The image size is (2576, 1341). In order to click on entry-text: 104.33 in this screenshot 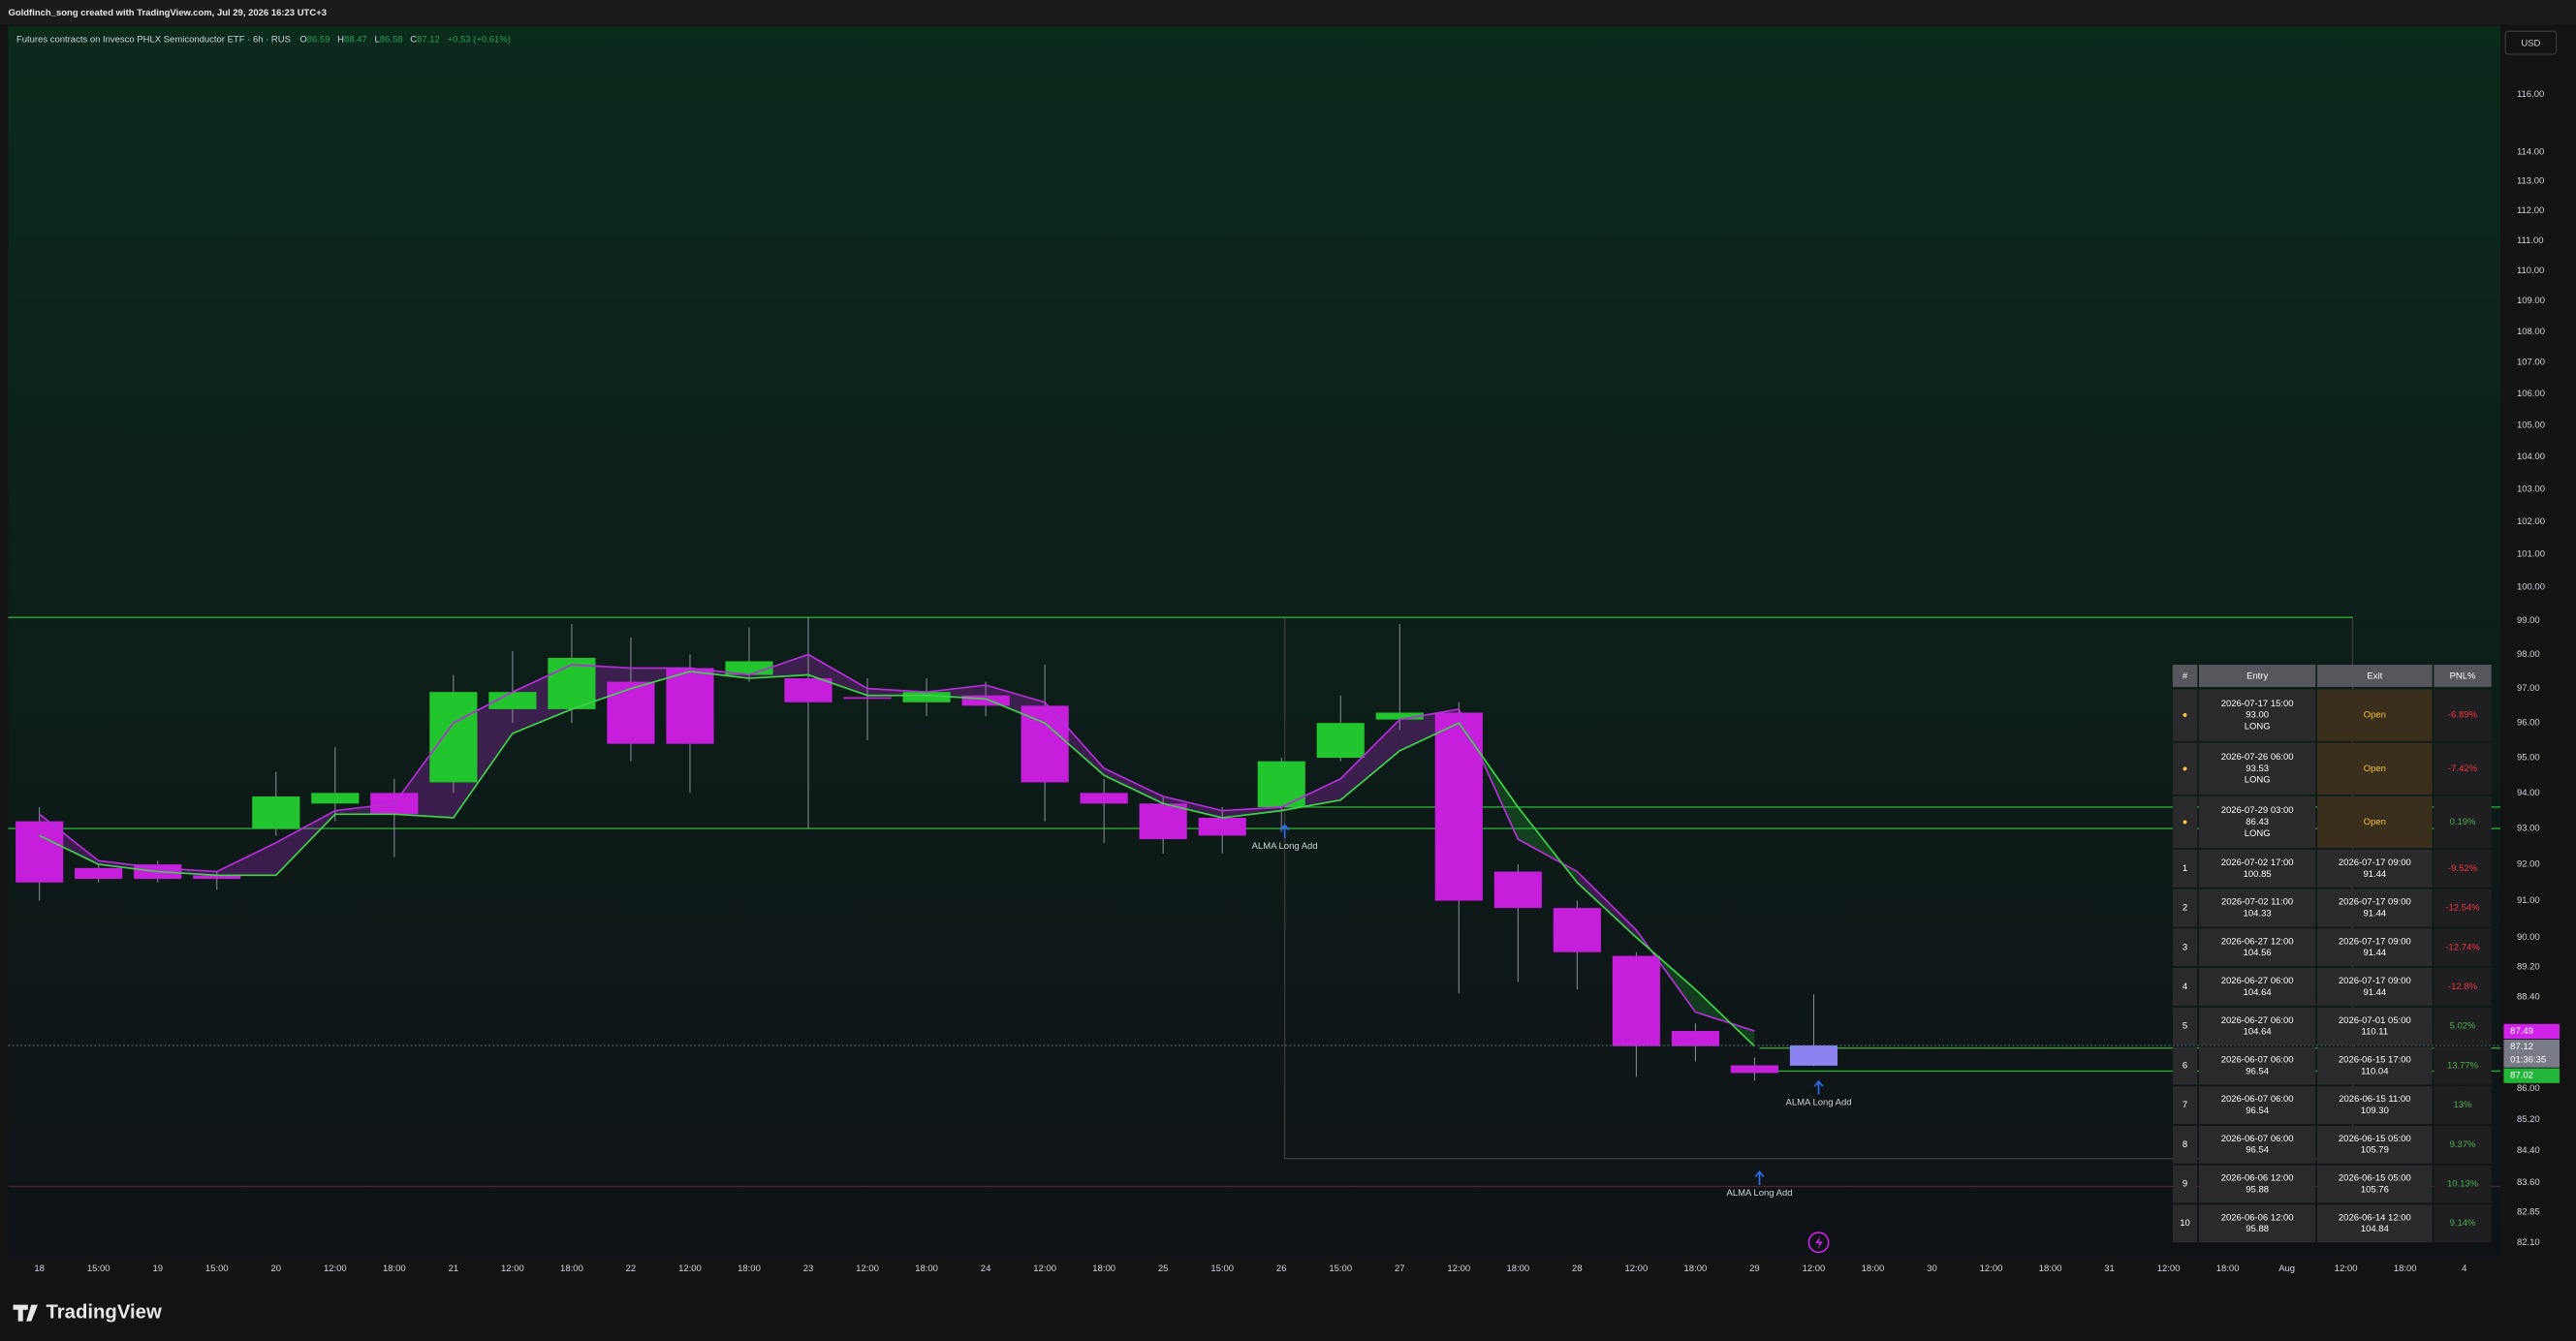, I will do `click(2258, 914)`.